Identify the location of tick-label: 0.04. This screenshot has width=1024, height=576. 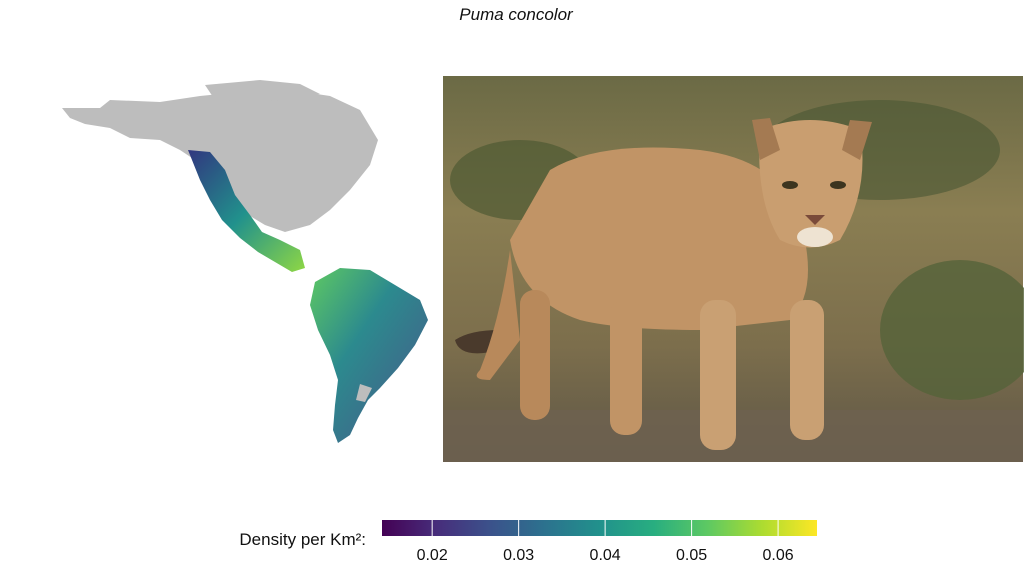
(605, 555).